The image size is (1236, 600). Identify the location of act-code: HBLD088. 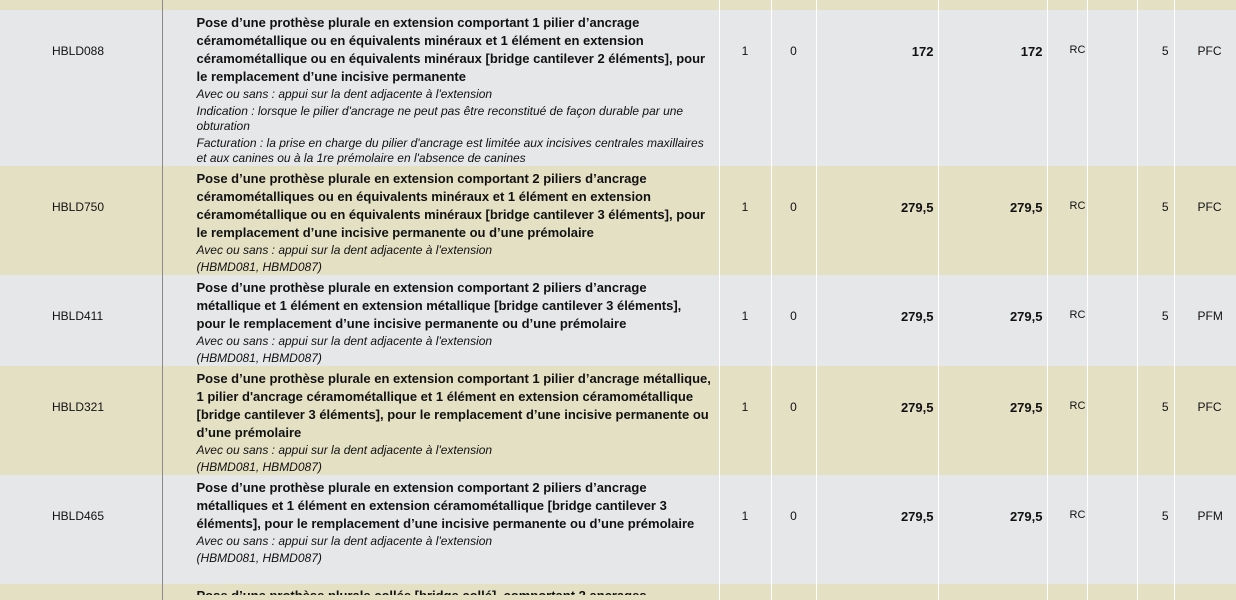
(81, 88).